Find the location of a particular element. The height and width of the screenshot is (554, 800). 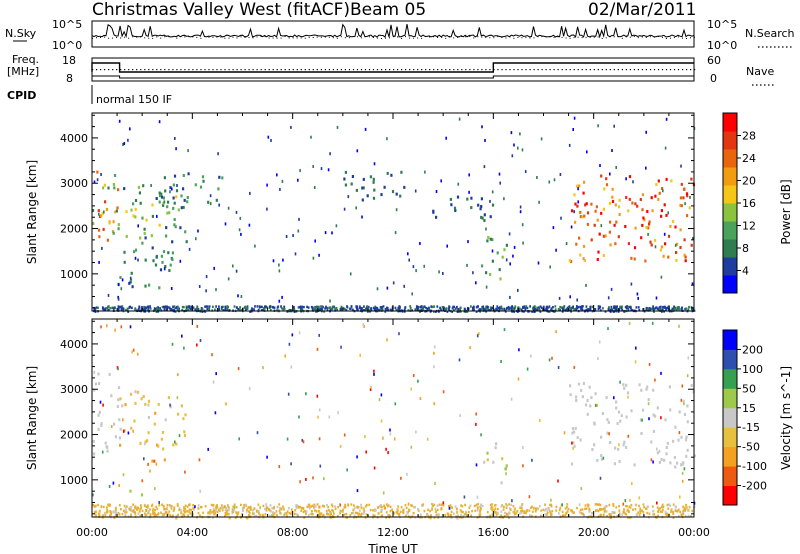

colorbar-tick-label: 24 is located at coordinates (749, 158).